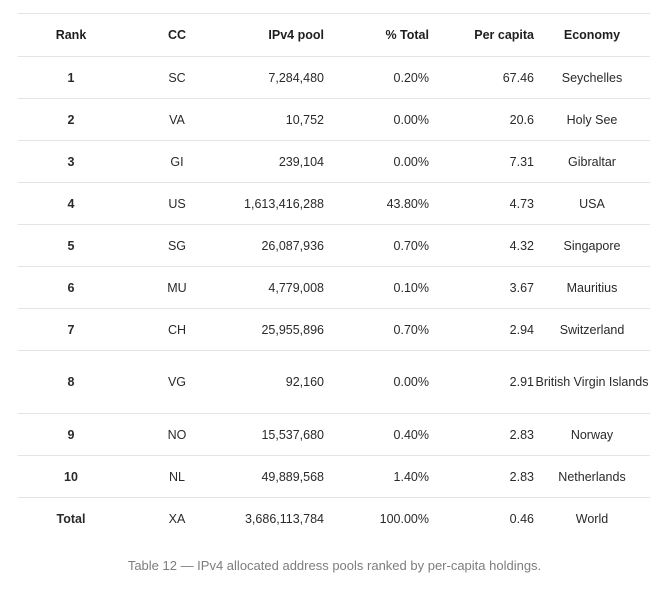  What do you see at coordinates (71, 382) in the screenshot?
I see `cell-rank: 8` at bounding box center [71, 382].